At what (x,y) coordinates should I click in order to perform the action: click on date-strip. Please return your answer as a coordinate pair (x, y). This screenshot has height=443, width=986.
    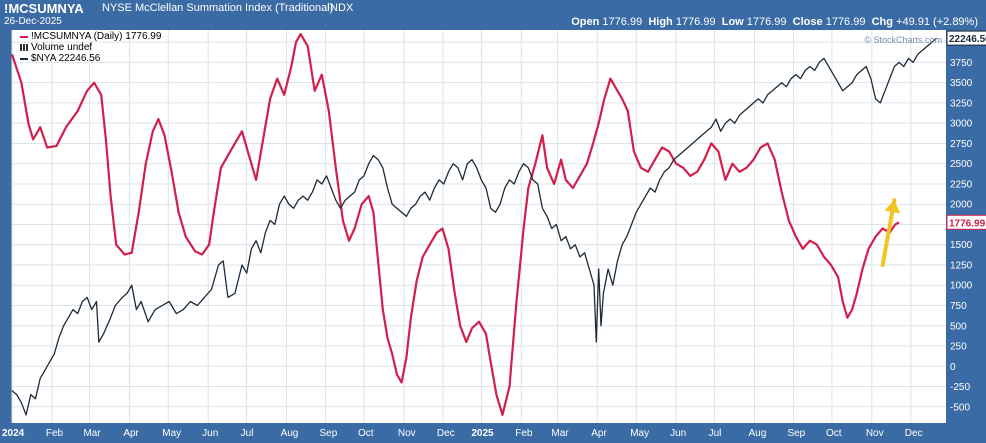
    Looking at the image, I should click on (493, 23).